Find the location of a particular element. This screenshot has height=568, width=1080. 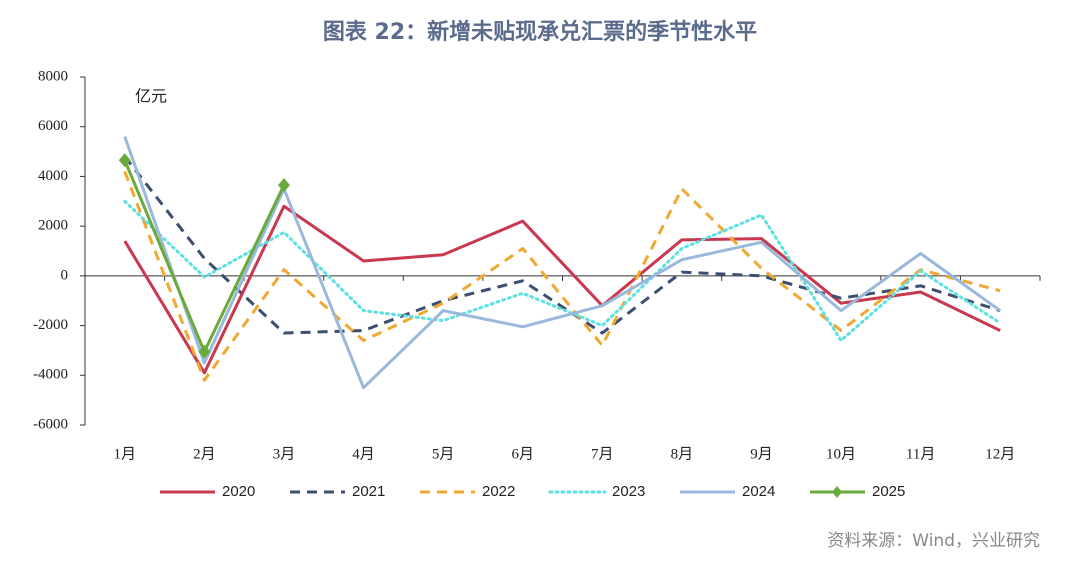

x-tick-label: 4月 is located at coordinates (363, 454).